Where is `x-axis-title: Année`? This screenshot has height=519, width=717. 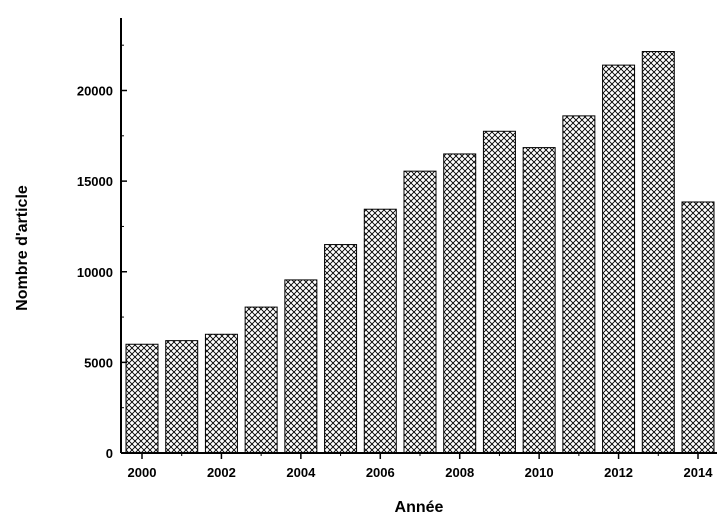
x-axis-title: Année is located at coordinates (419, 507).